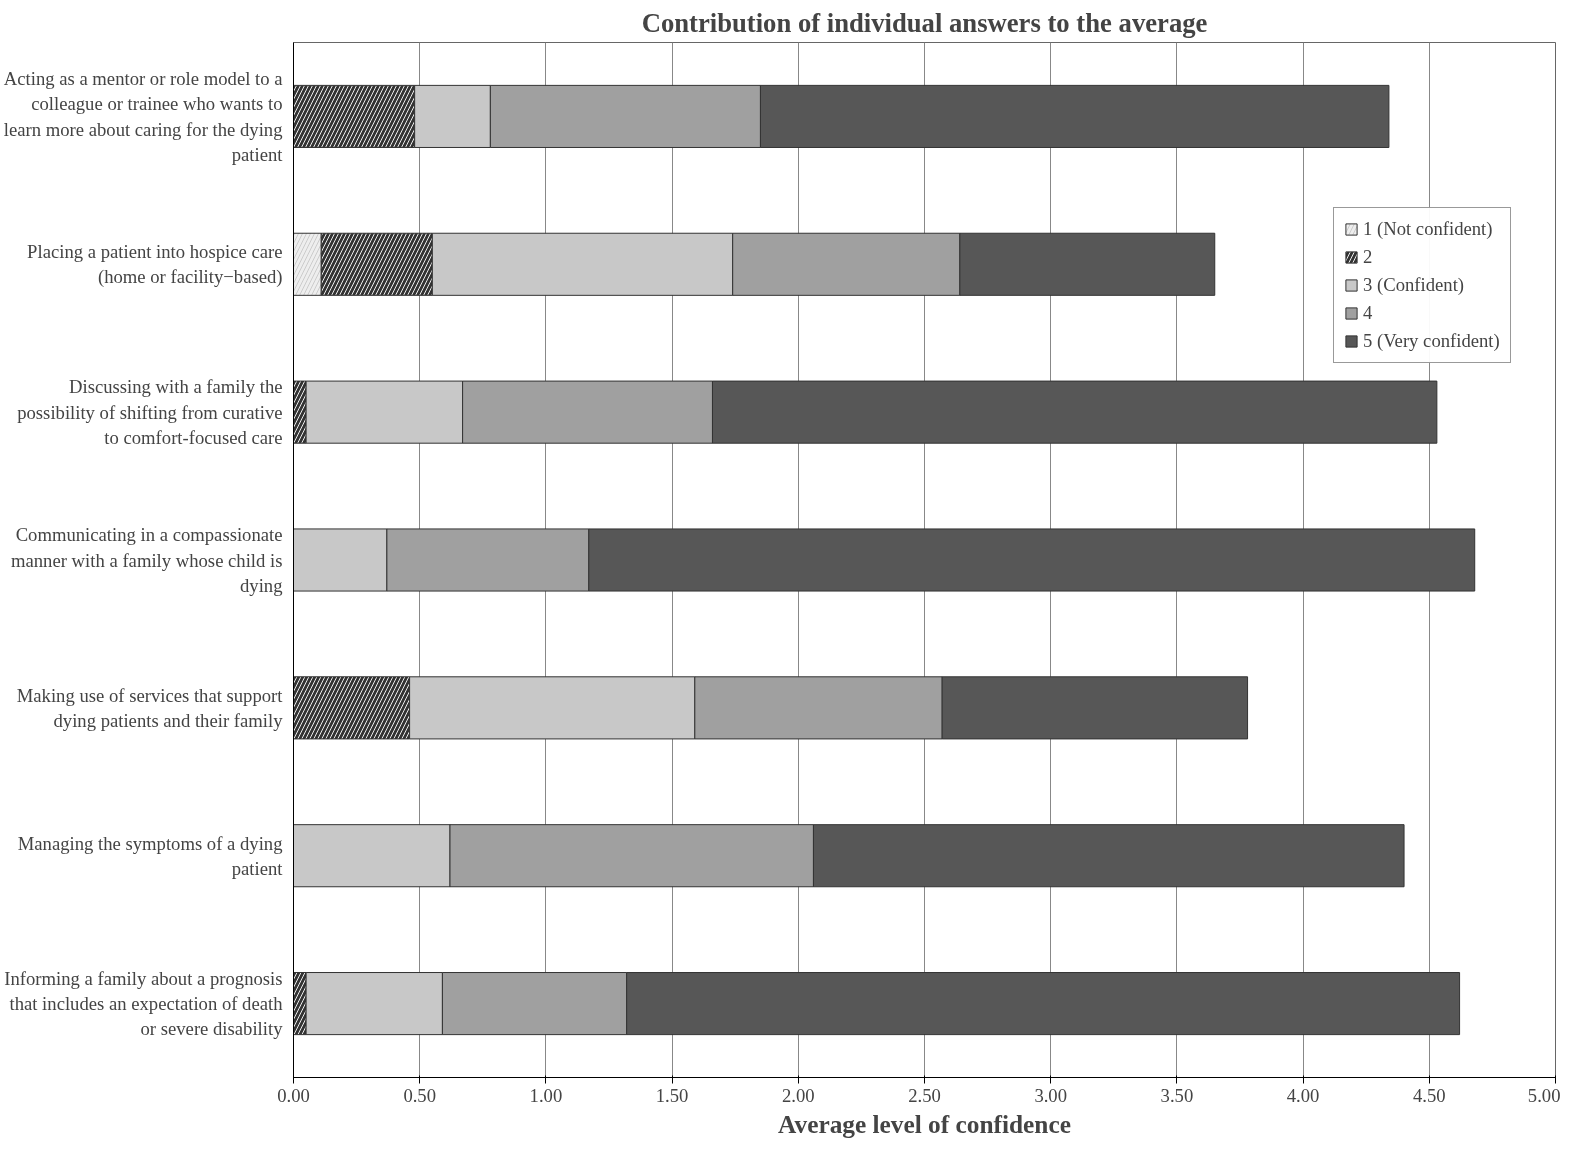 This screenshot has height=1174, width=1592. I want to click on y-tick-label: Discussing with a family the possibility of shifting from curative to comfort-focused care, so click(150, 412).